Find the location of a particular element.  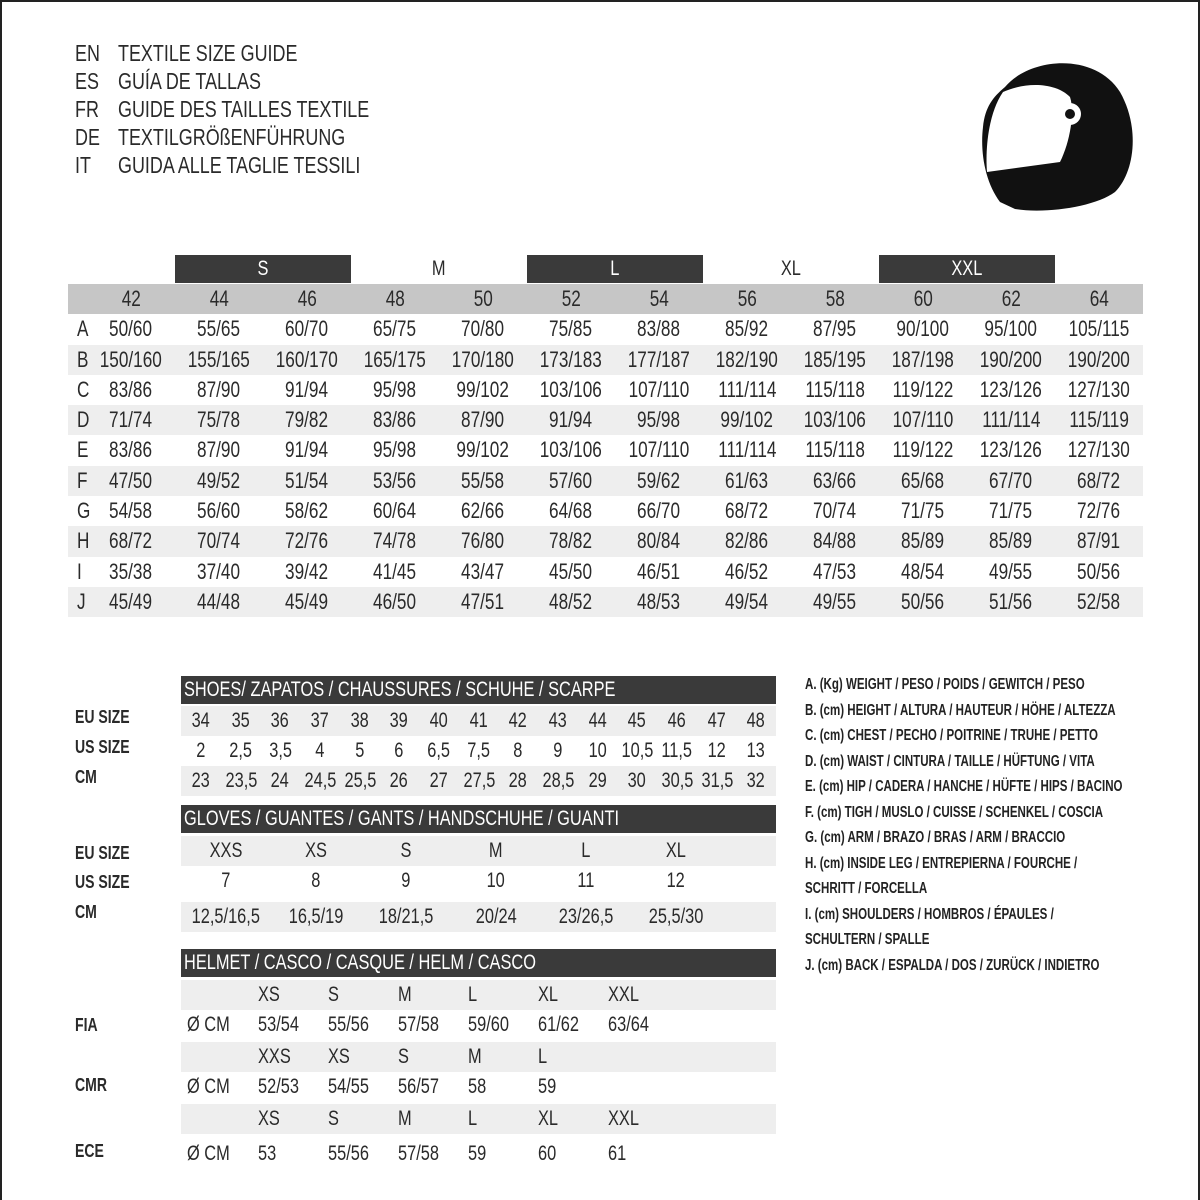

cell-text: 42 is located at coordinates (518, 720).